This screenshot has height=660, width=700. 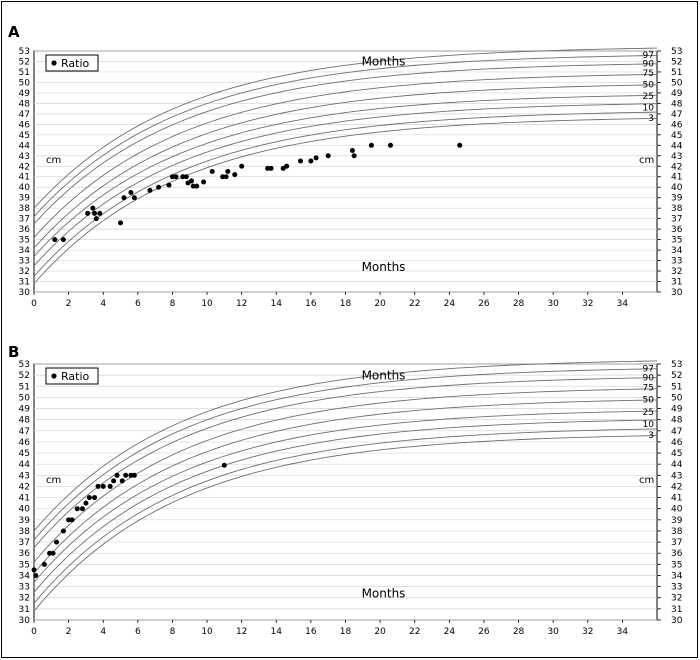 I want to click on percentile-label: 75, so click(x=648, y=388).